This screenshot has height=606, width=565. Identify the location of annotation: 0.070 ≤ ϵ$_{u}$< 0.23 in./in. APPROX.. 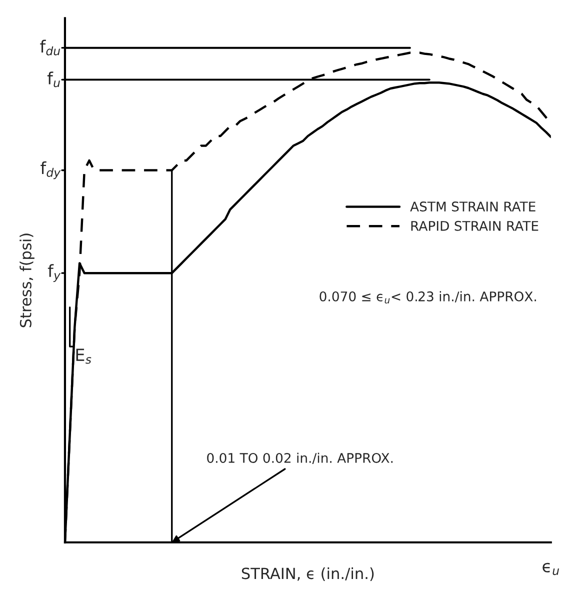
(428, 297).